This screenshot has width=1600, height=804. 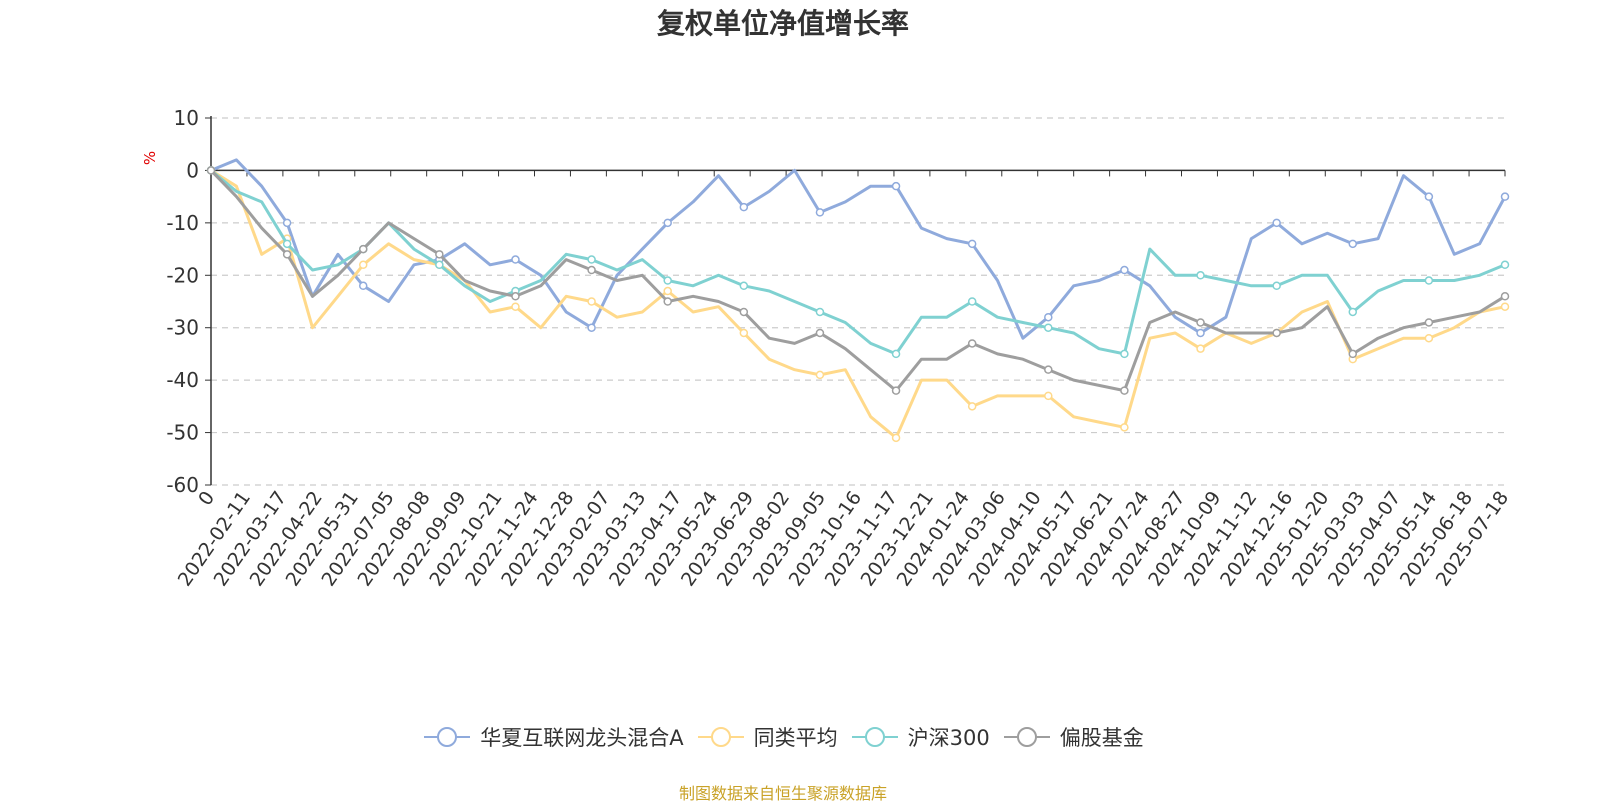 What do you see at coordinates (206, 498) in the screenshot?
I see `x-tick-label: 0` at bounding box center [206, 498].